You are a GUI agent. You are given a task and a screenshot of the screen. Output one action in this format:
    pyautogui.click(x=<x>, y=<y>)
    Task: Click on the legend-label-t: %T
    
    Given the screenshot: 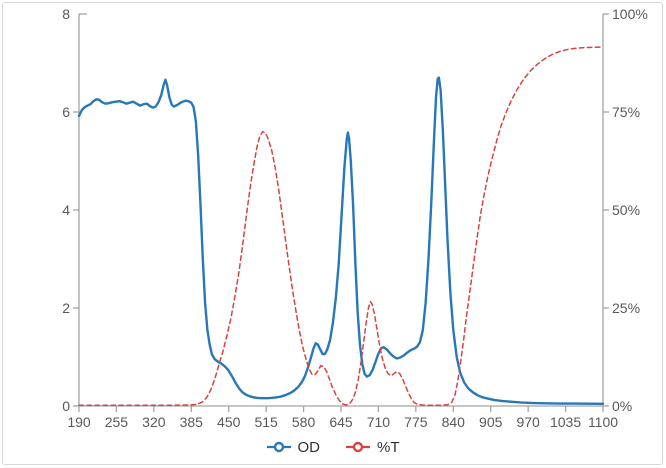 What is the action you would take?
    pyautogui.click(x=388, y=447)
    